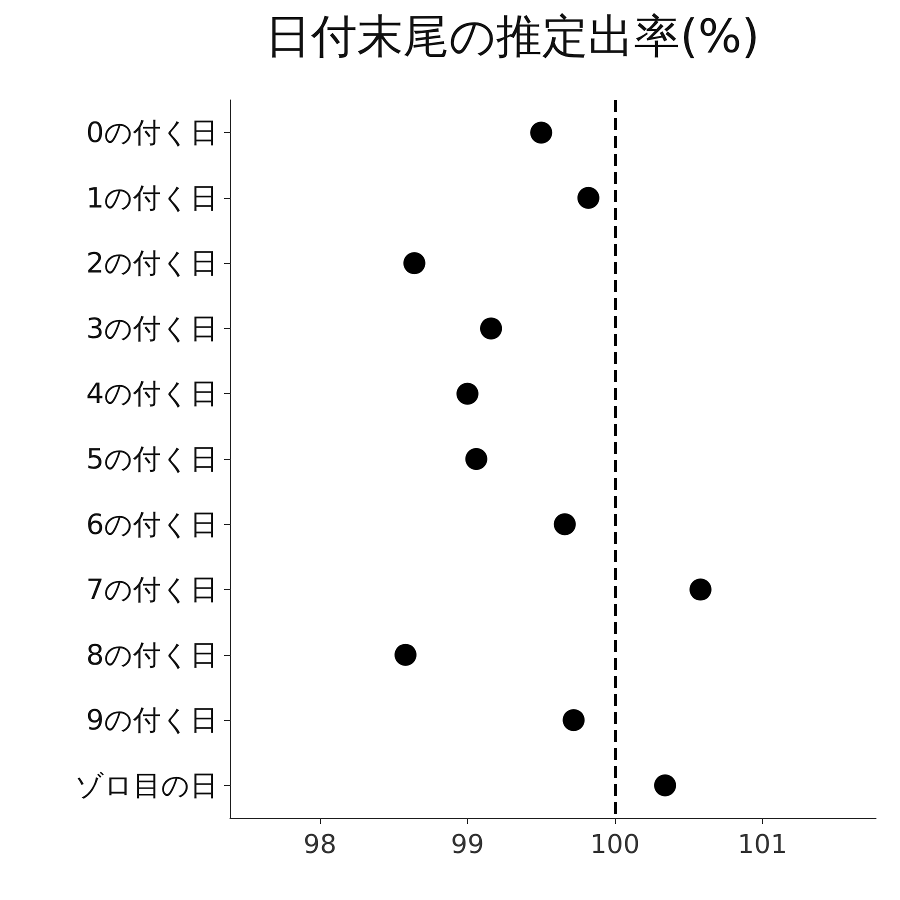 The height and width of the screenshot is (900, 900). What do you see at coordinates (152, 263) in the screenshot?
I see `y-tick-label: 2の付く日` at bounding box center [152, 263].